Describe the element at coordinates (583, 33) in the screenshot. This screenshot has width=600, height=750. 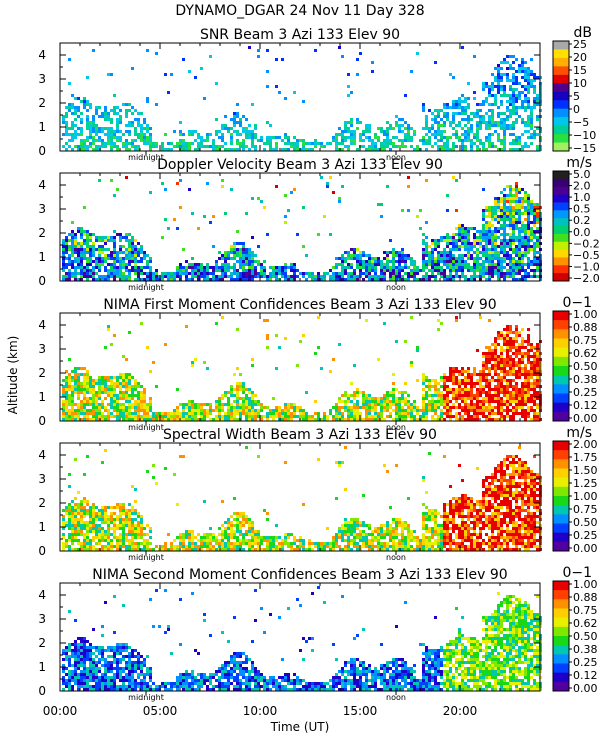
I see `colorbar-unit: dB` at that location.